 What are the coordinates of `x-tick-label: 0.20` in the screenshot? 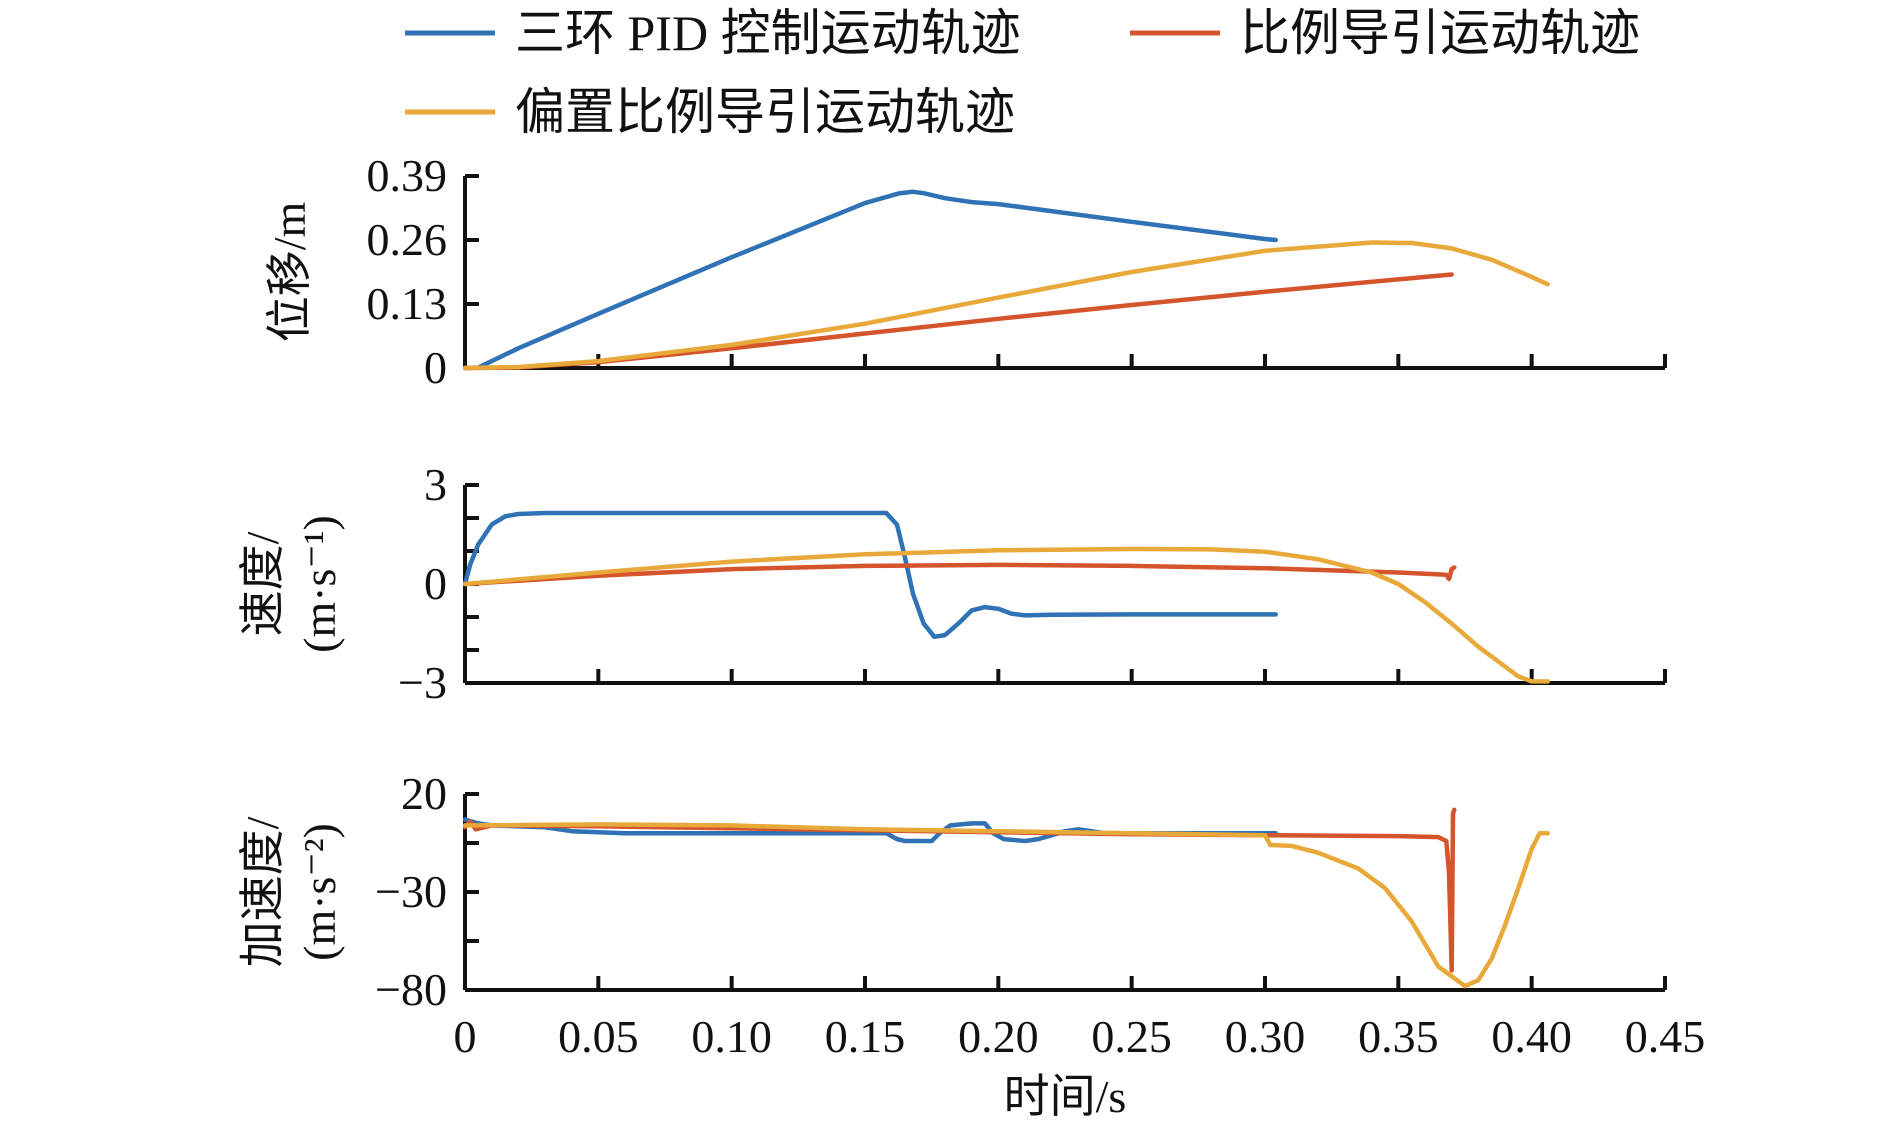 It's located at (998, 1036).